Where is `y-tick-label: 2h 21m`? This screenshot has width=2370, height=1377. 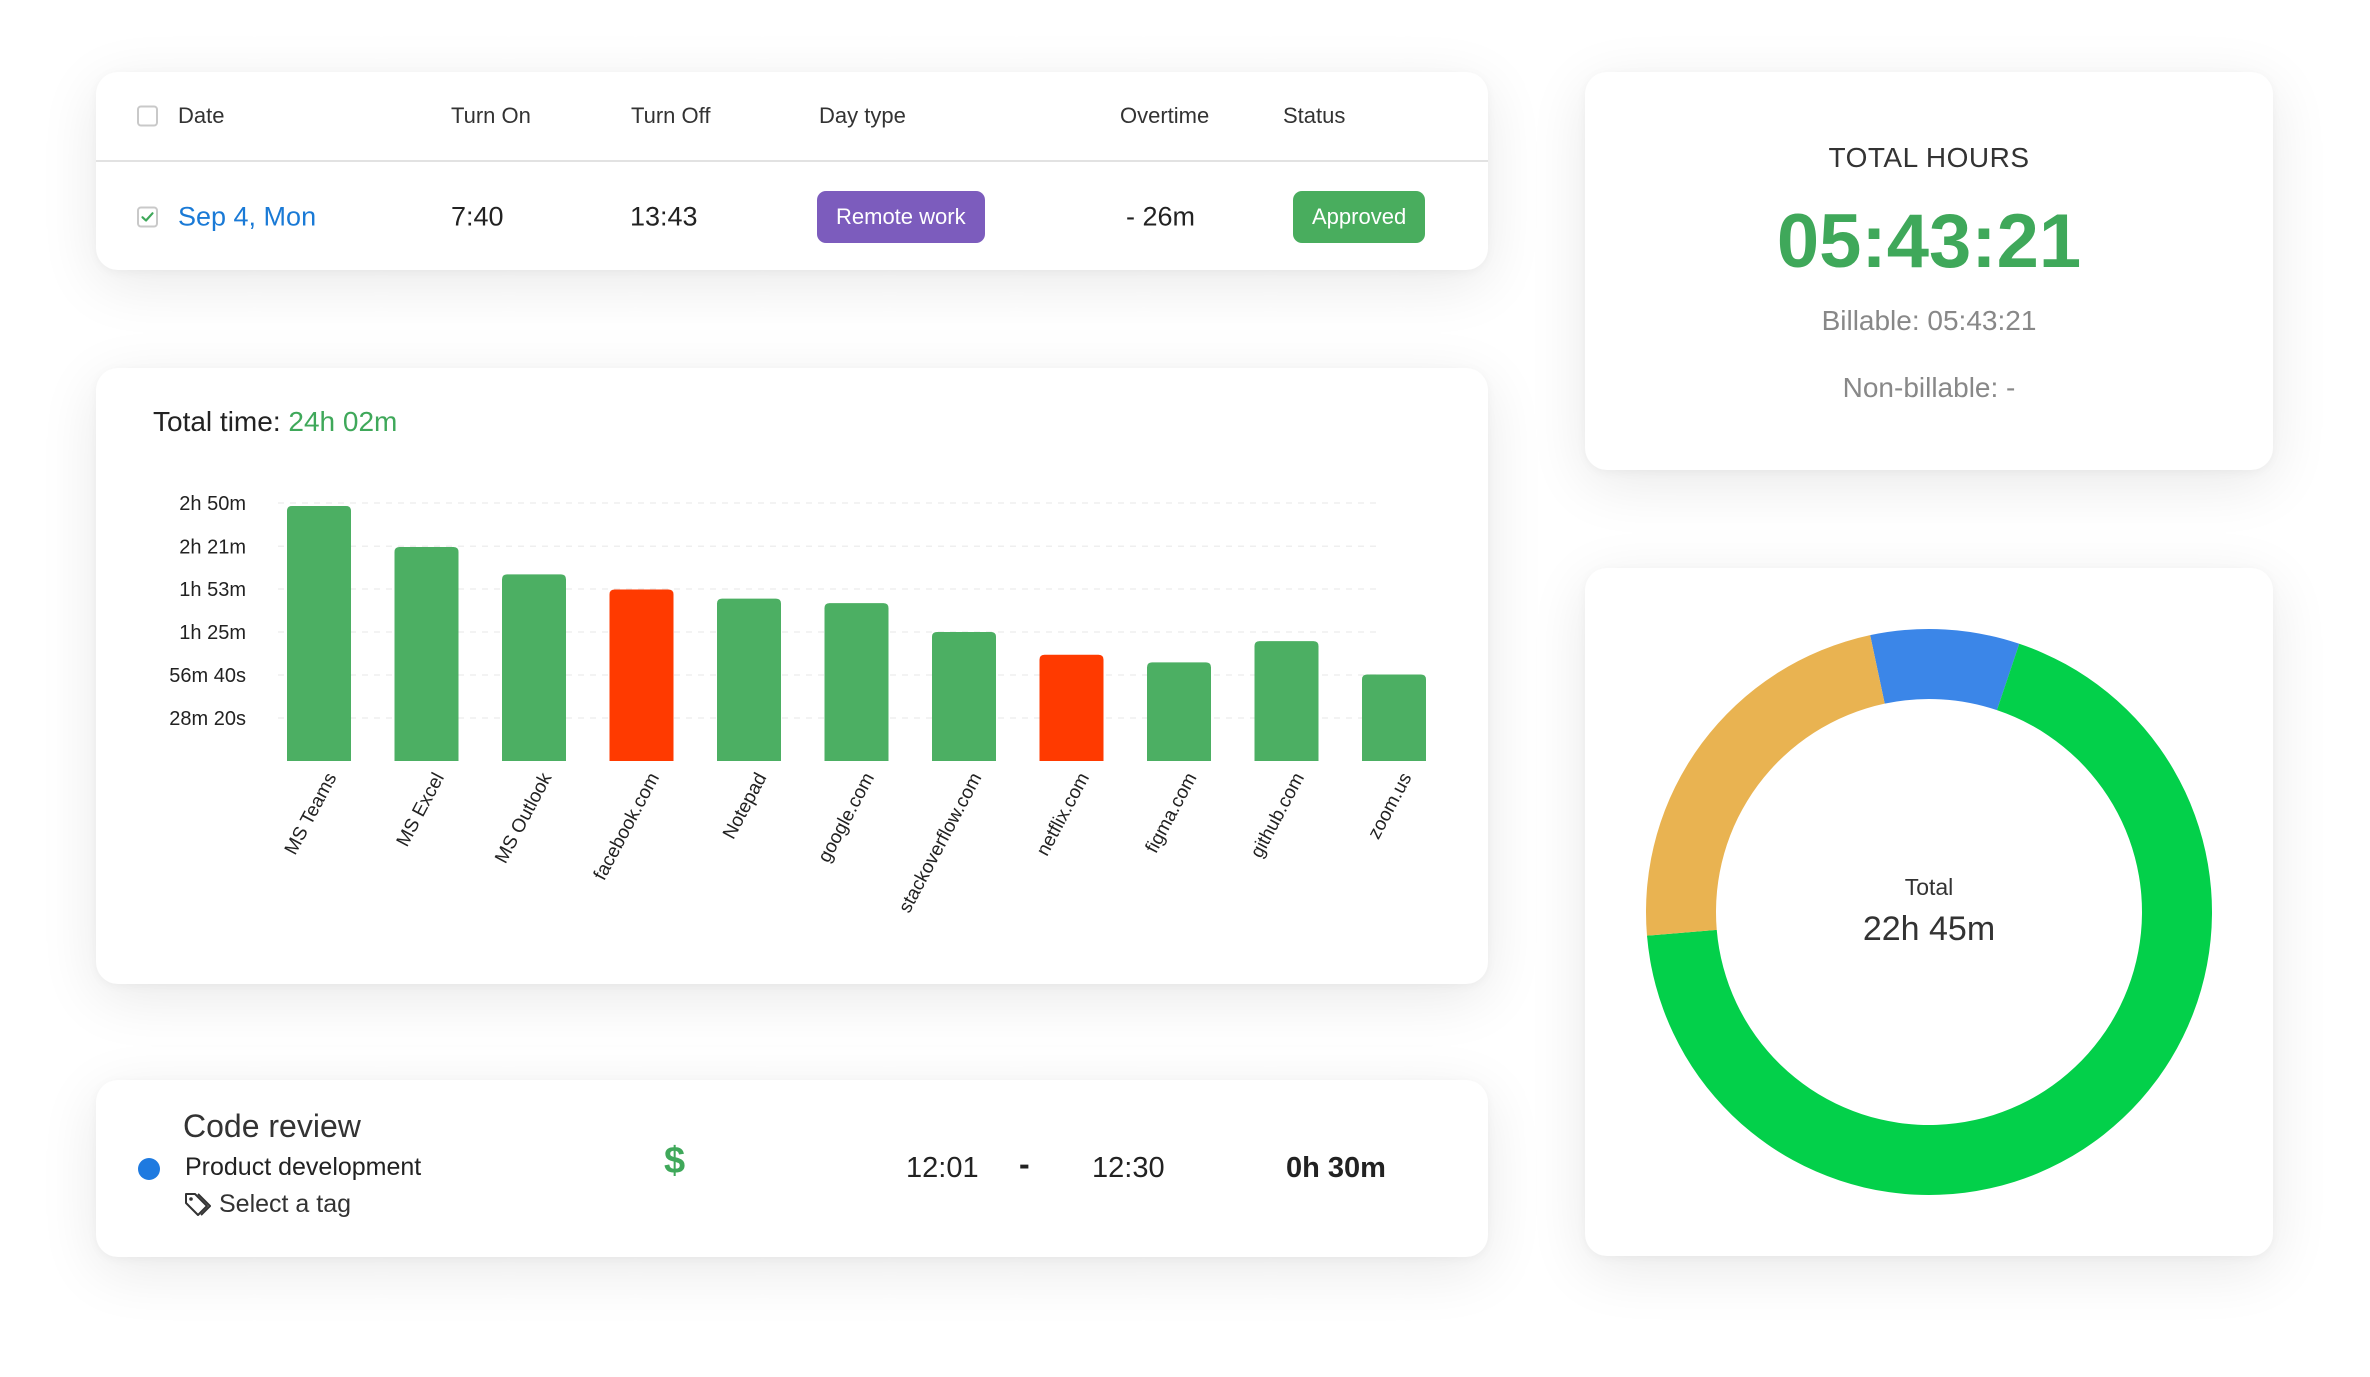 y-tick-label: 2h 21m is located at coordinates (212, 547).